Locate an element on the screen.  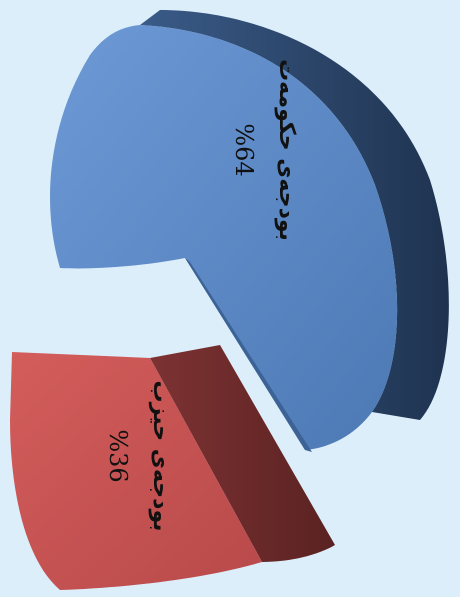
slice-government-labels: بودجەی حکومەت %64 is located at coordinates (264, 150).